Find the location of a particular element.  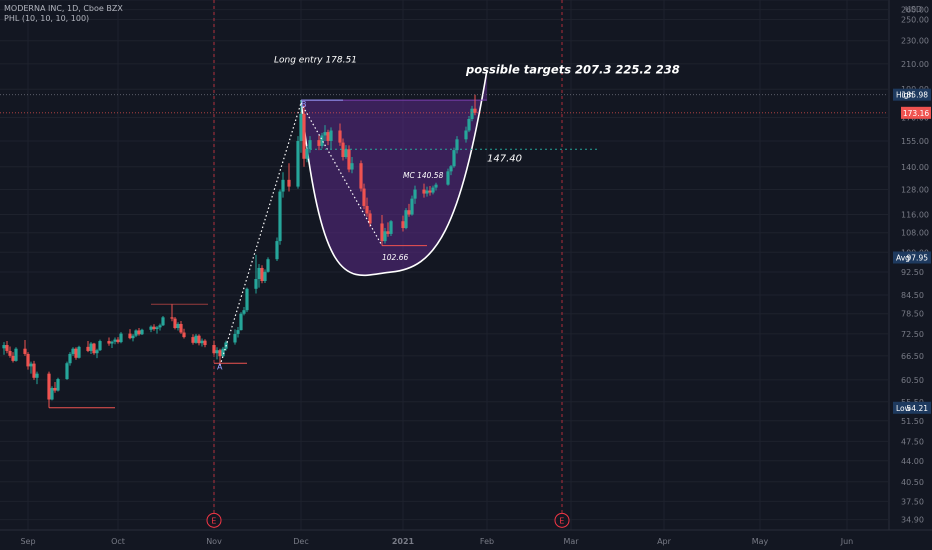

y-tick-label: 60.50 is located at coordinates (912, 380).